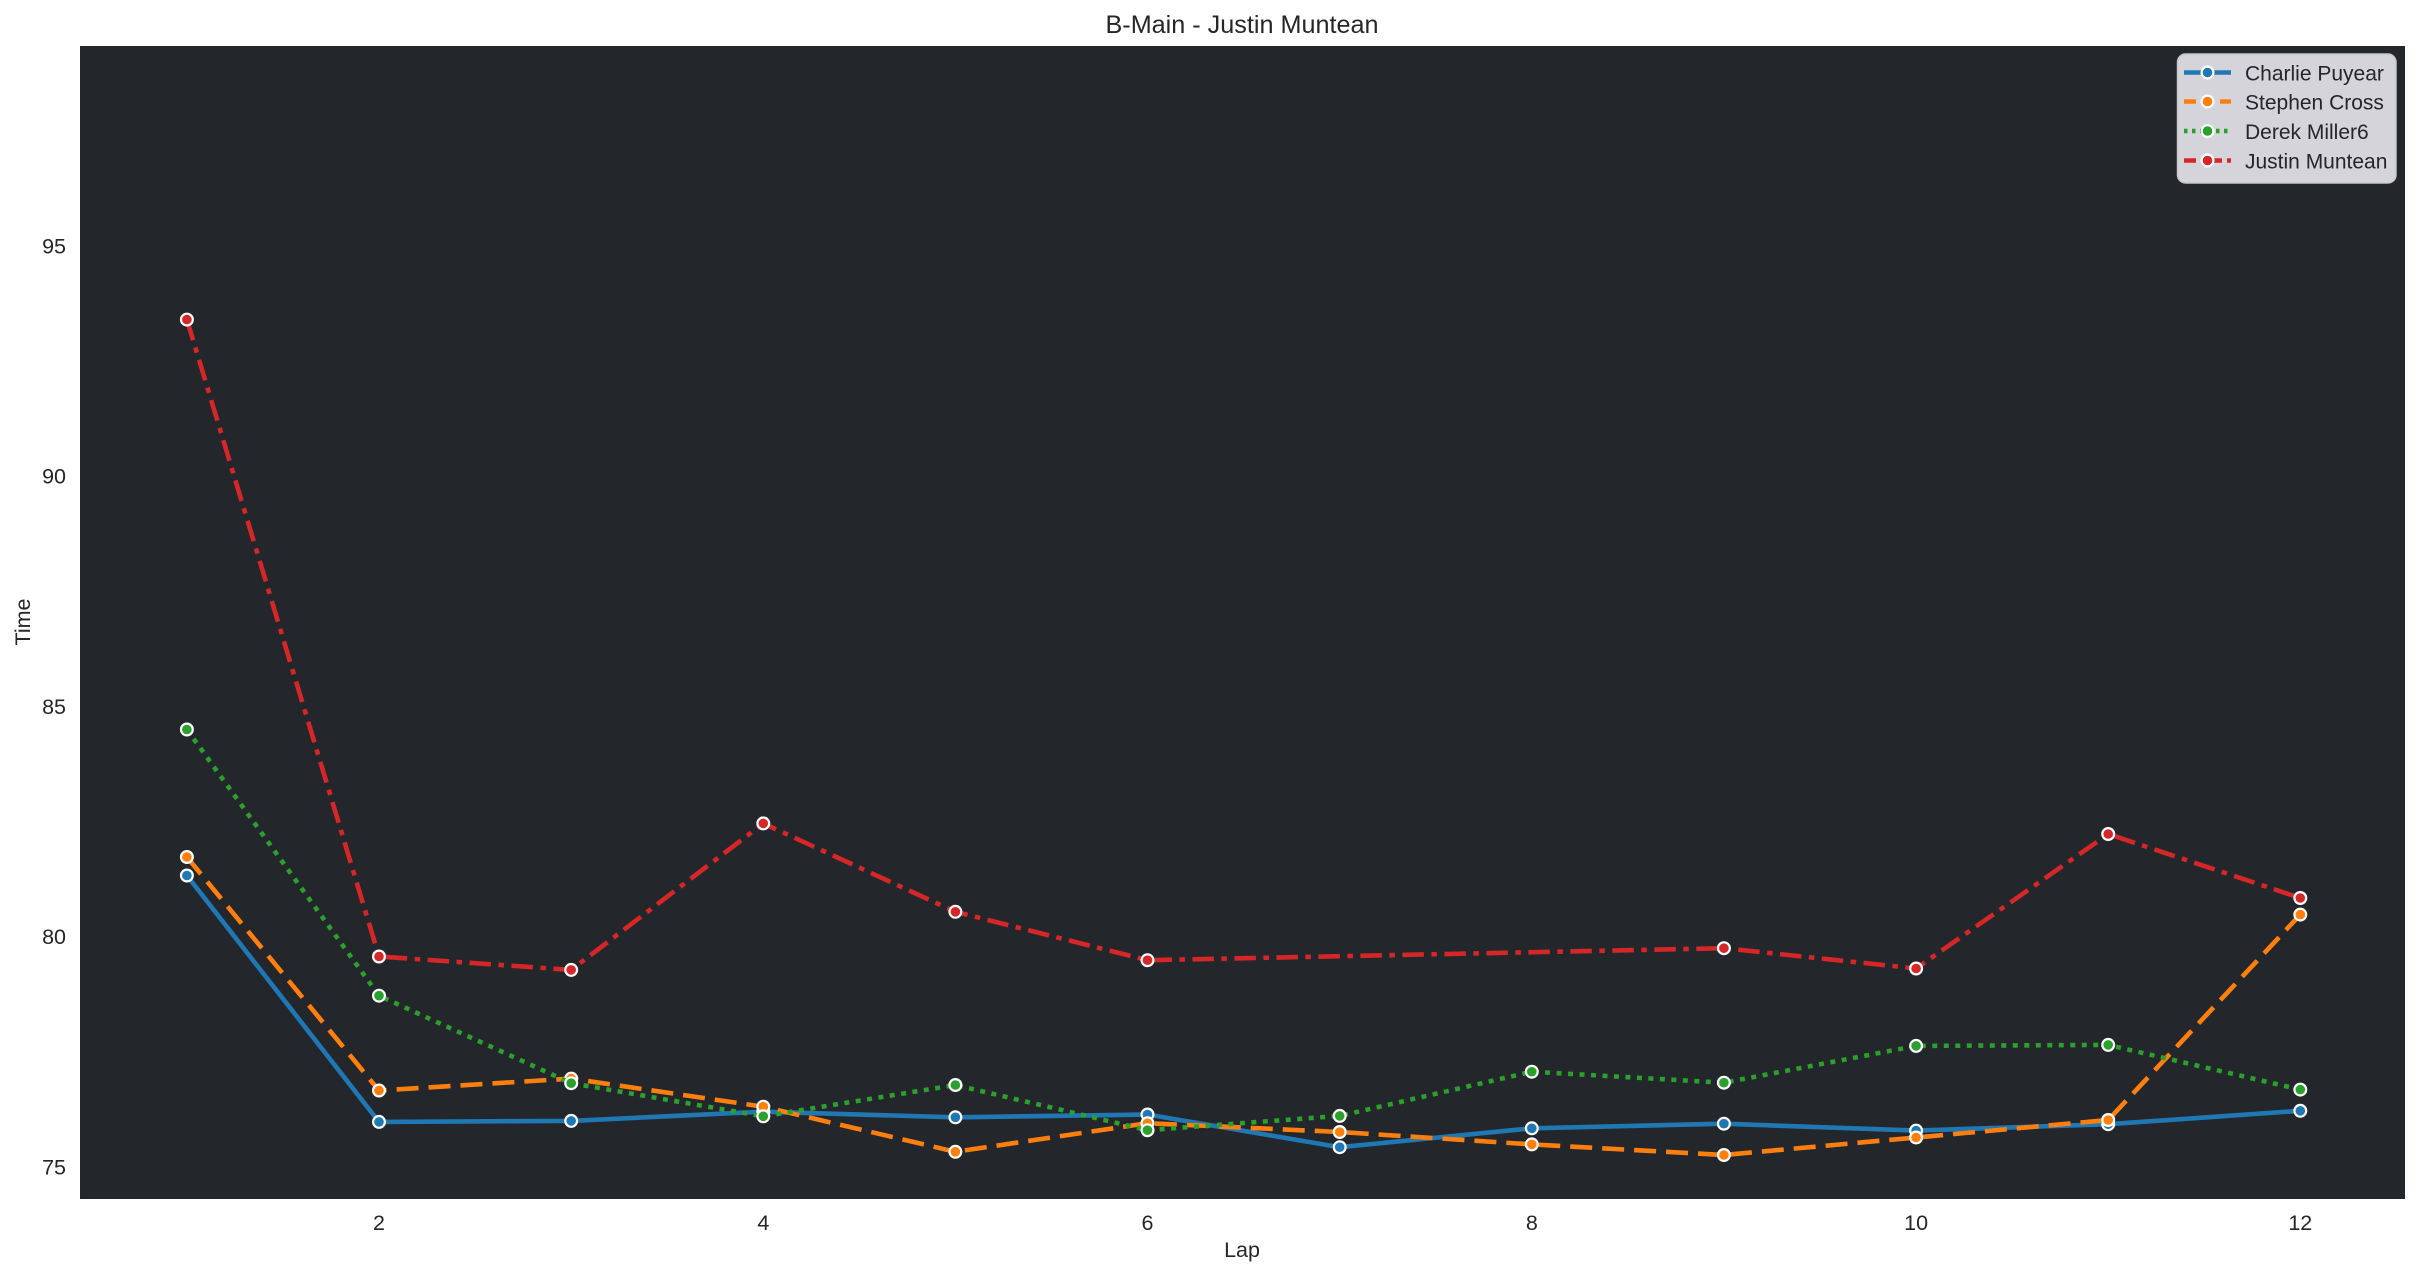  What do you see at coordinates (2307, 132) in the screenshot?
I see `svg-text: Derek Miller6` at bounding box center [2307, 132].